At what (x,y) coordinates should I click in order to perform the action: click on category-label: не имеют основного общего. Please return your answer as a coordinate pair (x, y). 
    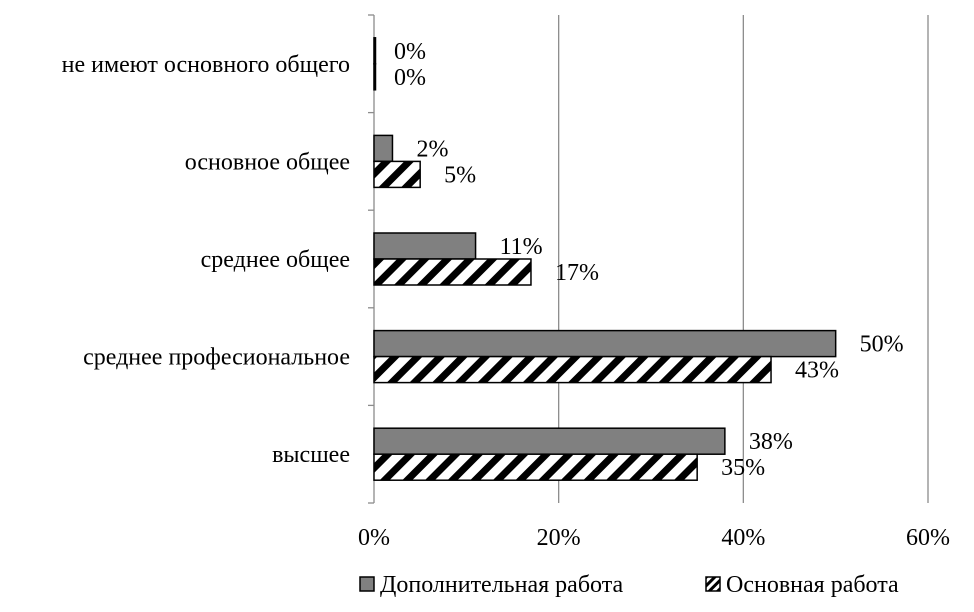
    Looking at the image, I should click on (206, 65).